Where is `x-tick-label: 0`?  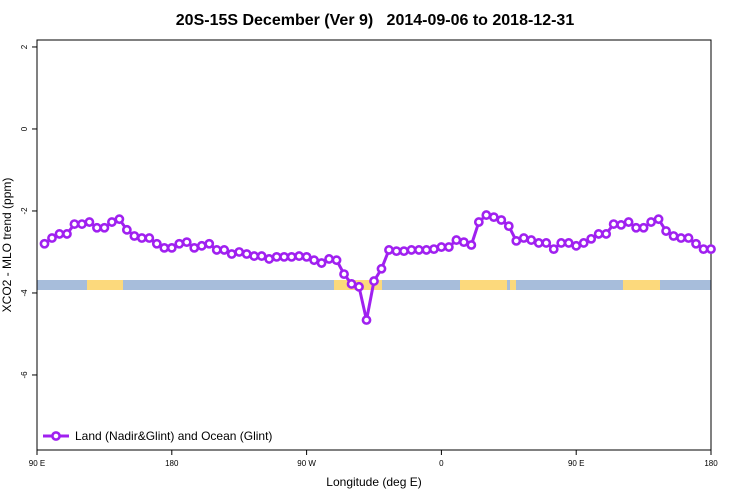
x-tick-label: 0 is located at coordinates (441, 463).